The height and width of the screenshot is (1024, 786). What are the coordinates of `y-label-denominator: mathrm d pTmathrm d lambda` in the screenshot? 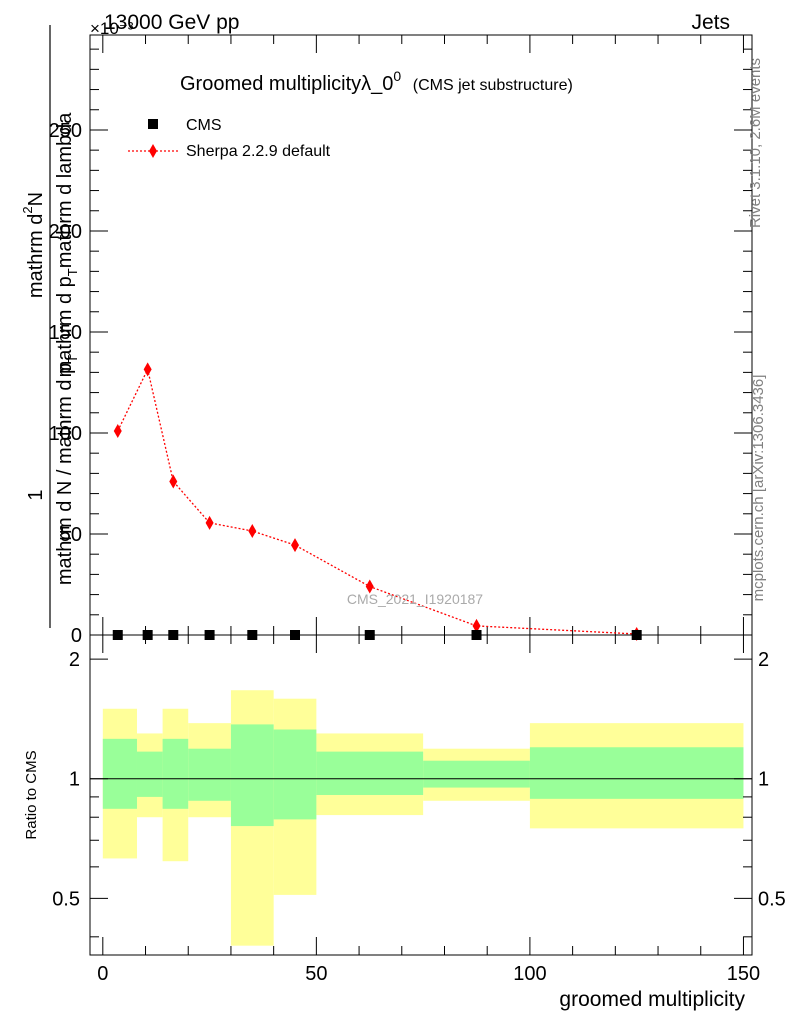 It's located at (67, 245).